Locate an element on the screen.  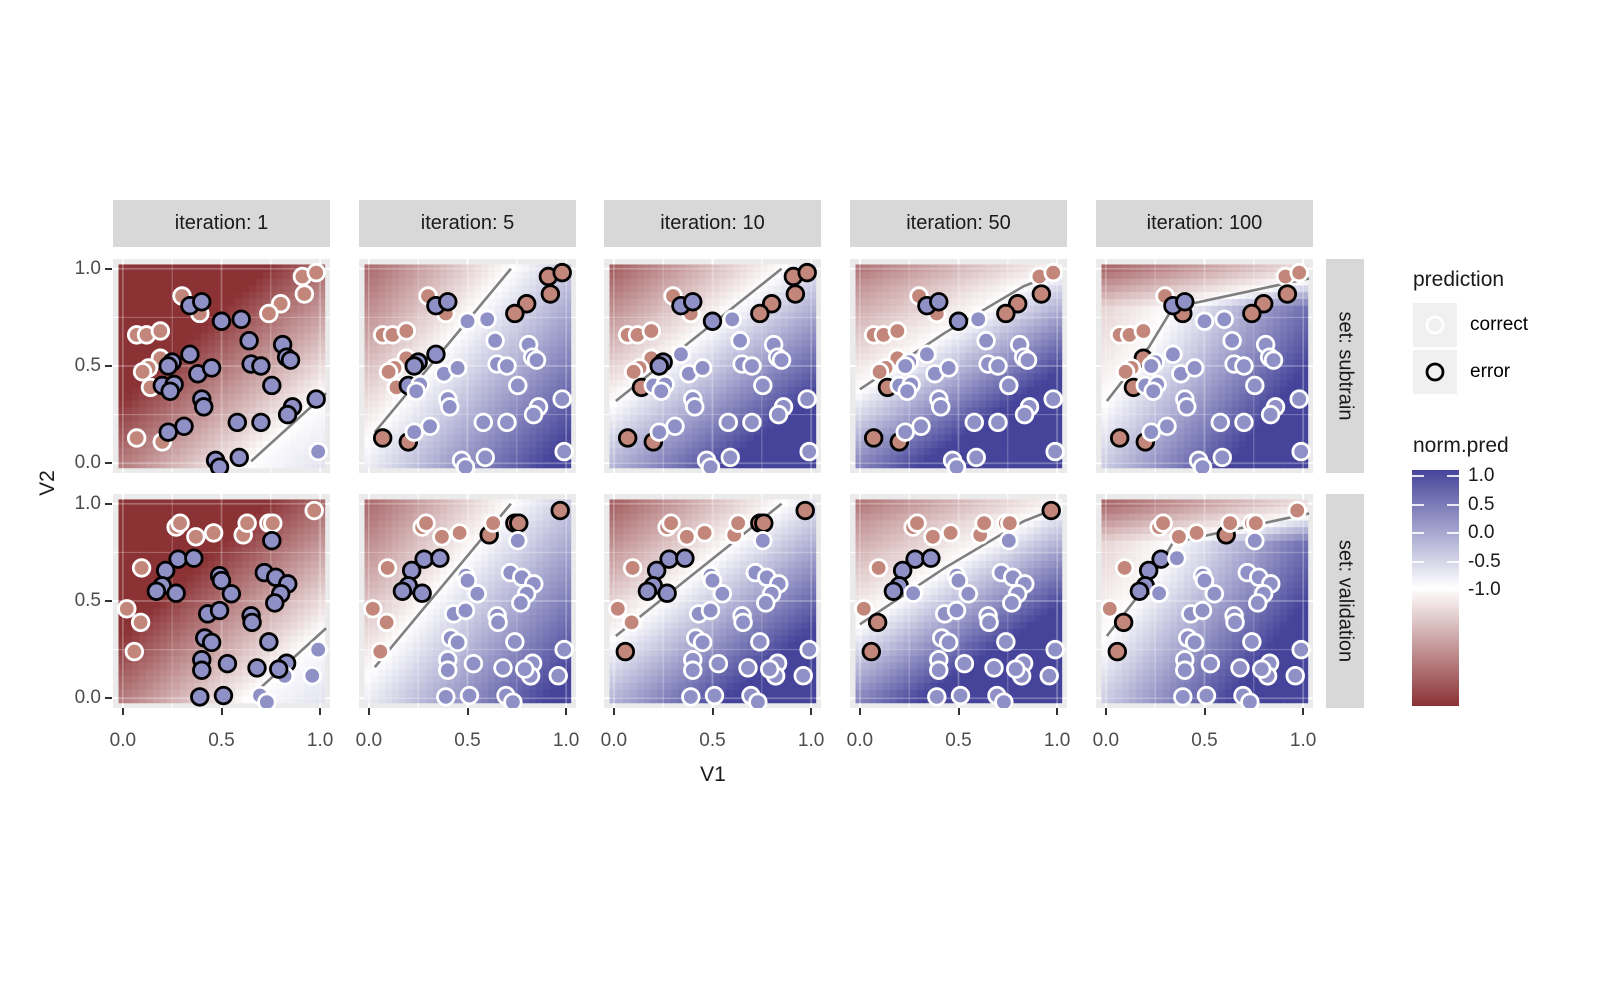
colorbar-gradient is located at coordinates (1435, 588).